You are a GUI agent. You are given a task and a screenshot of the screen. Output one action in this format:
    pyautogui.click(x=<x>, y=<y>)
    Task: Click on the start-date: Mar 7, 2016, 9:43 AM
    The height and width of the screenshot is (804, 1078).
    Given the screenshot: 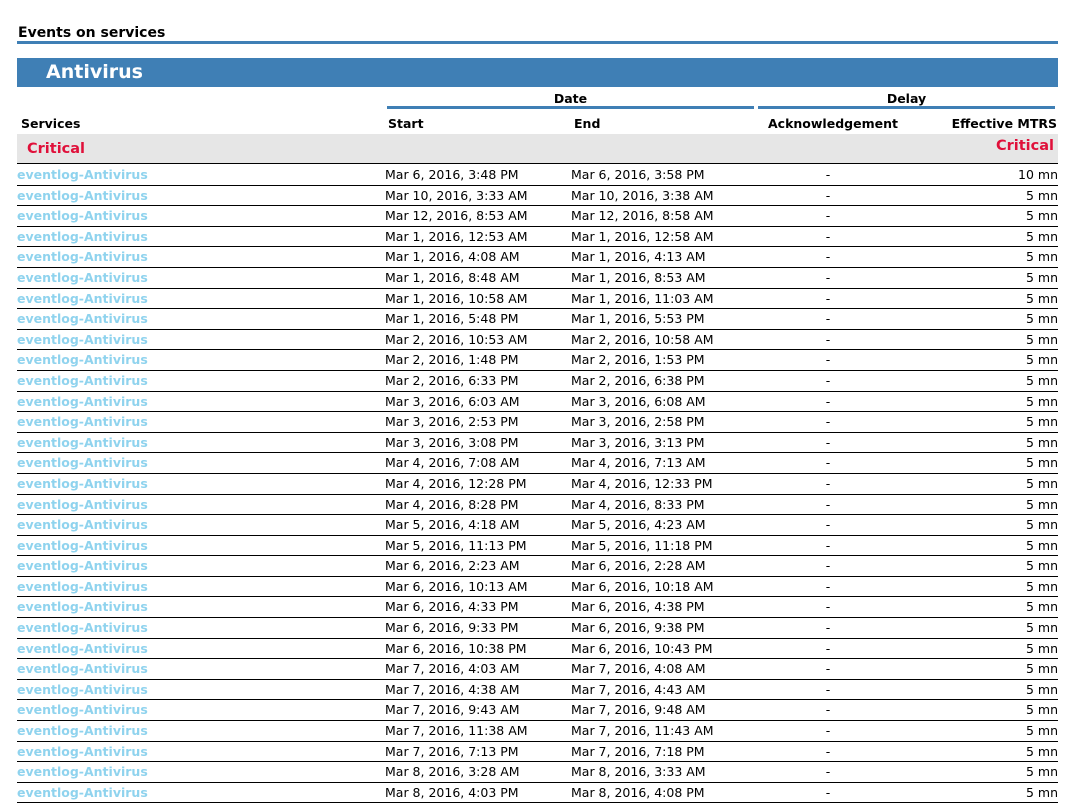 What is the action you would take?
    pyautogui.click(x=452, y=710)
    